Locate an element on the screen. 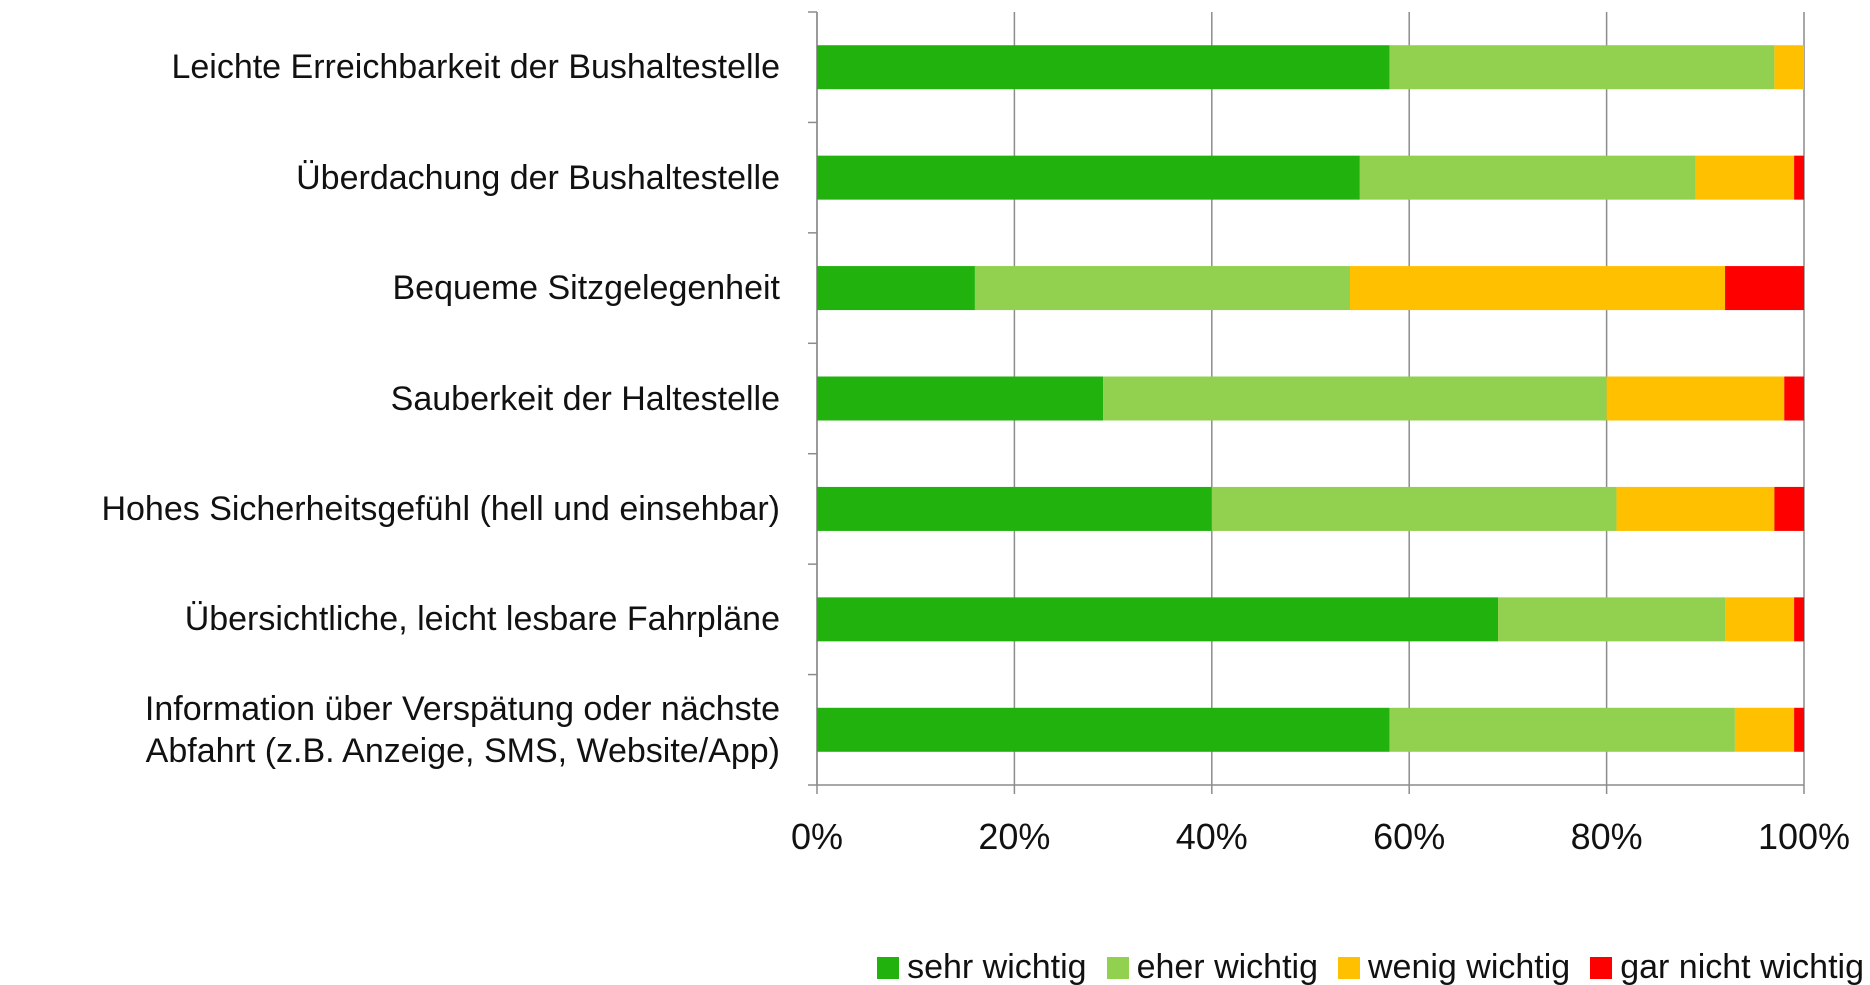 Image resolution: width=1870 pixels, height=985 pixels. category-label: Überdachung der Bushaltestelle is located at coordinates (538, 177).